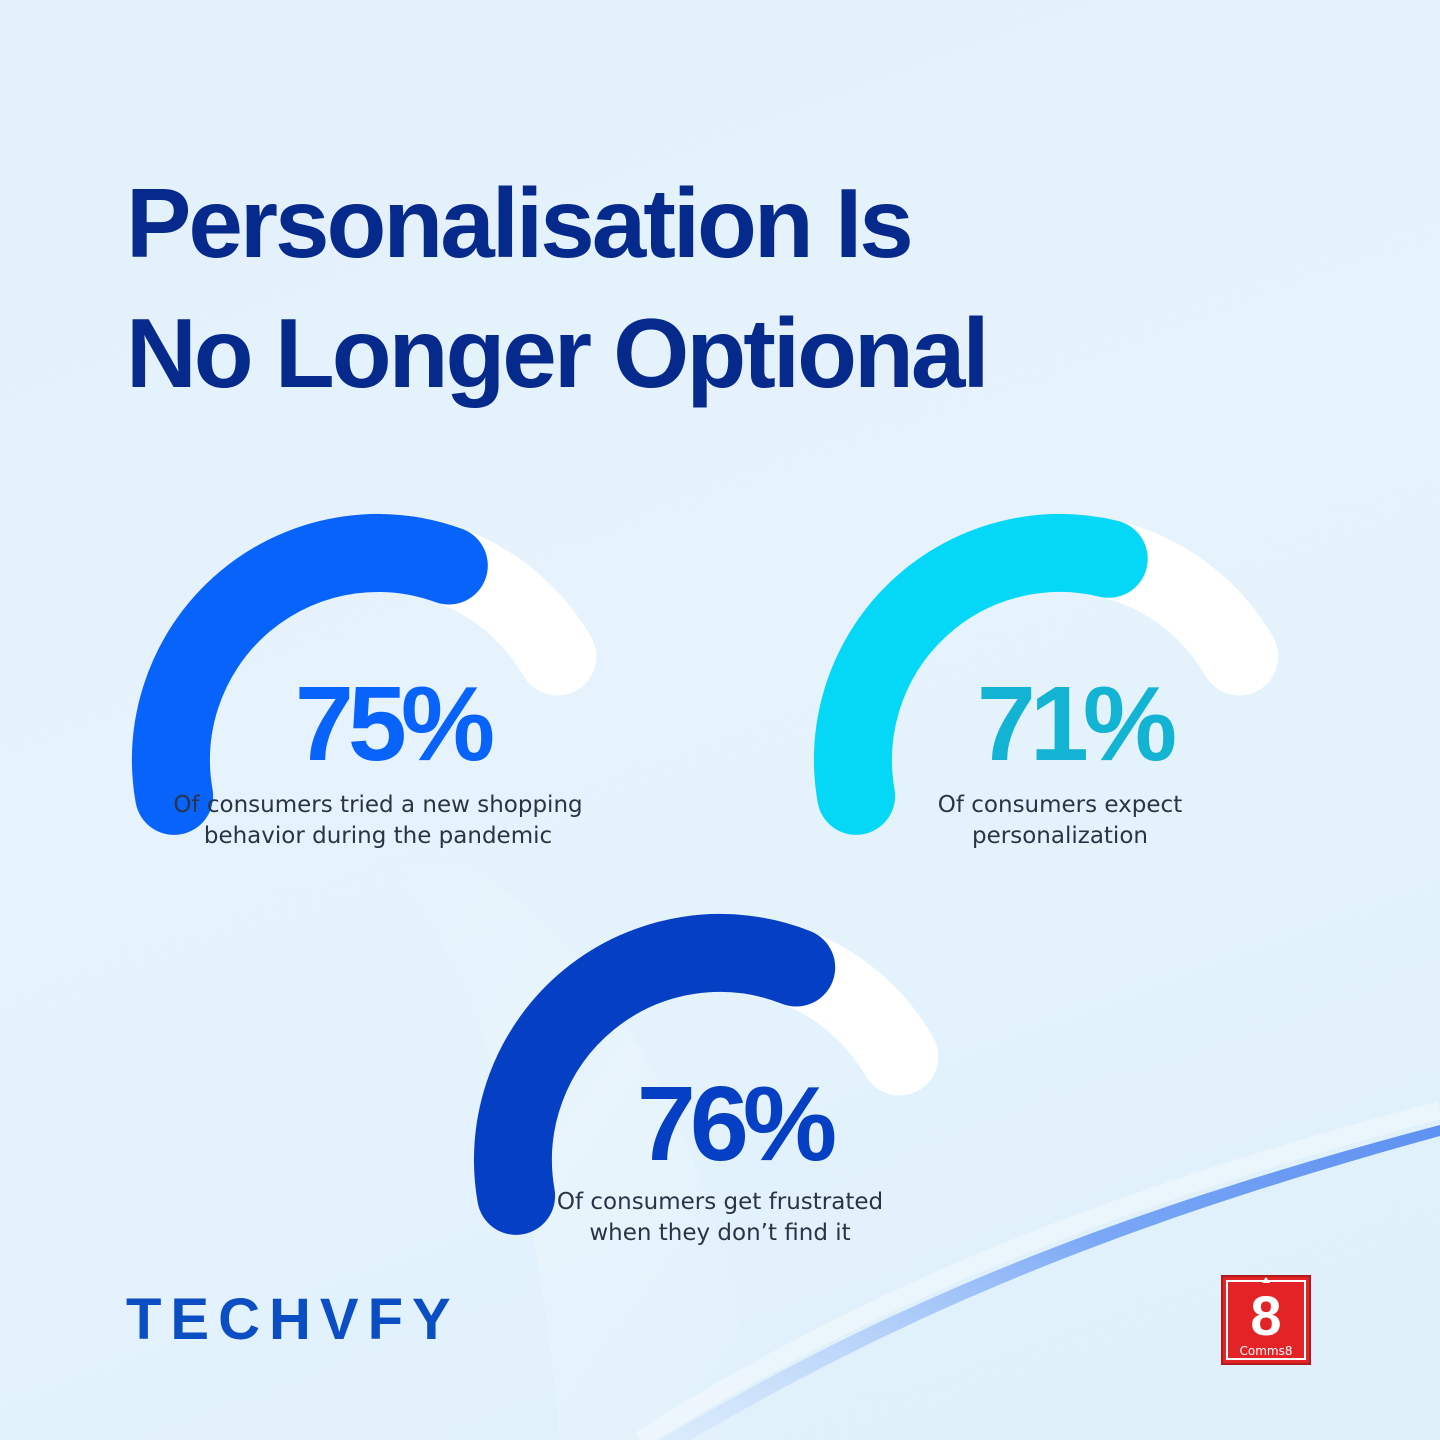  What do you see at coordinates (1050, 1282) in the screenshot?
I see `background-swoosh` at bounding box center [1050, 1282].